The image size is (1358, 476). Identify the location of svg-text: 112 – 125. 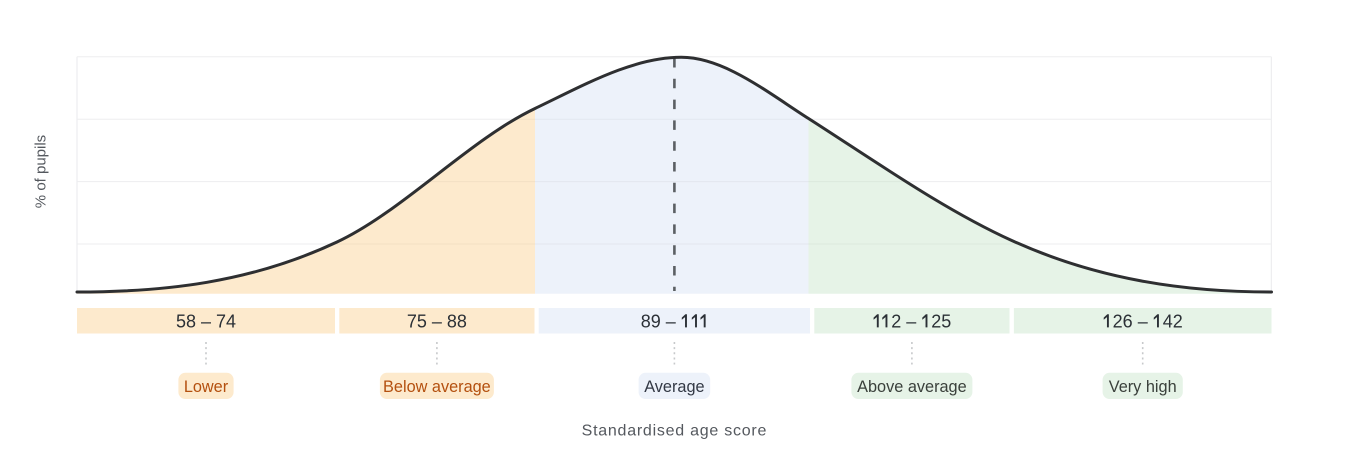
(912, 321).